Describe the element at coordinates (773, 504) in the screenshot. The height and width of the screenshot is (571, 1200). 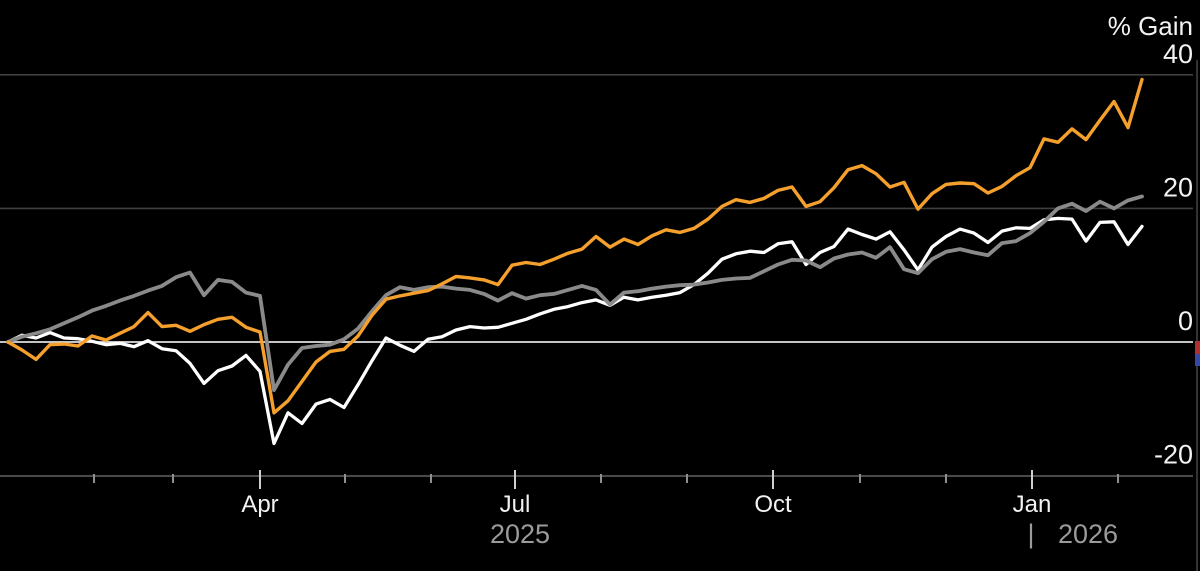
I see `x-month-label-Oct: Oct` at that location.